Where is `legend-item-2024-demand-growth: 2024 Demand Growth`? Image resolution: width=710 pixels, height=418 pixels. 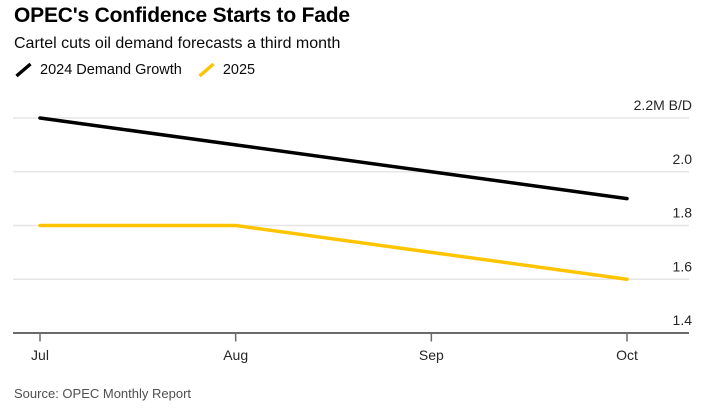
legend-item-2024-demand-growth: 2024 Demand Growth is located at coordinates (98, 70).